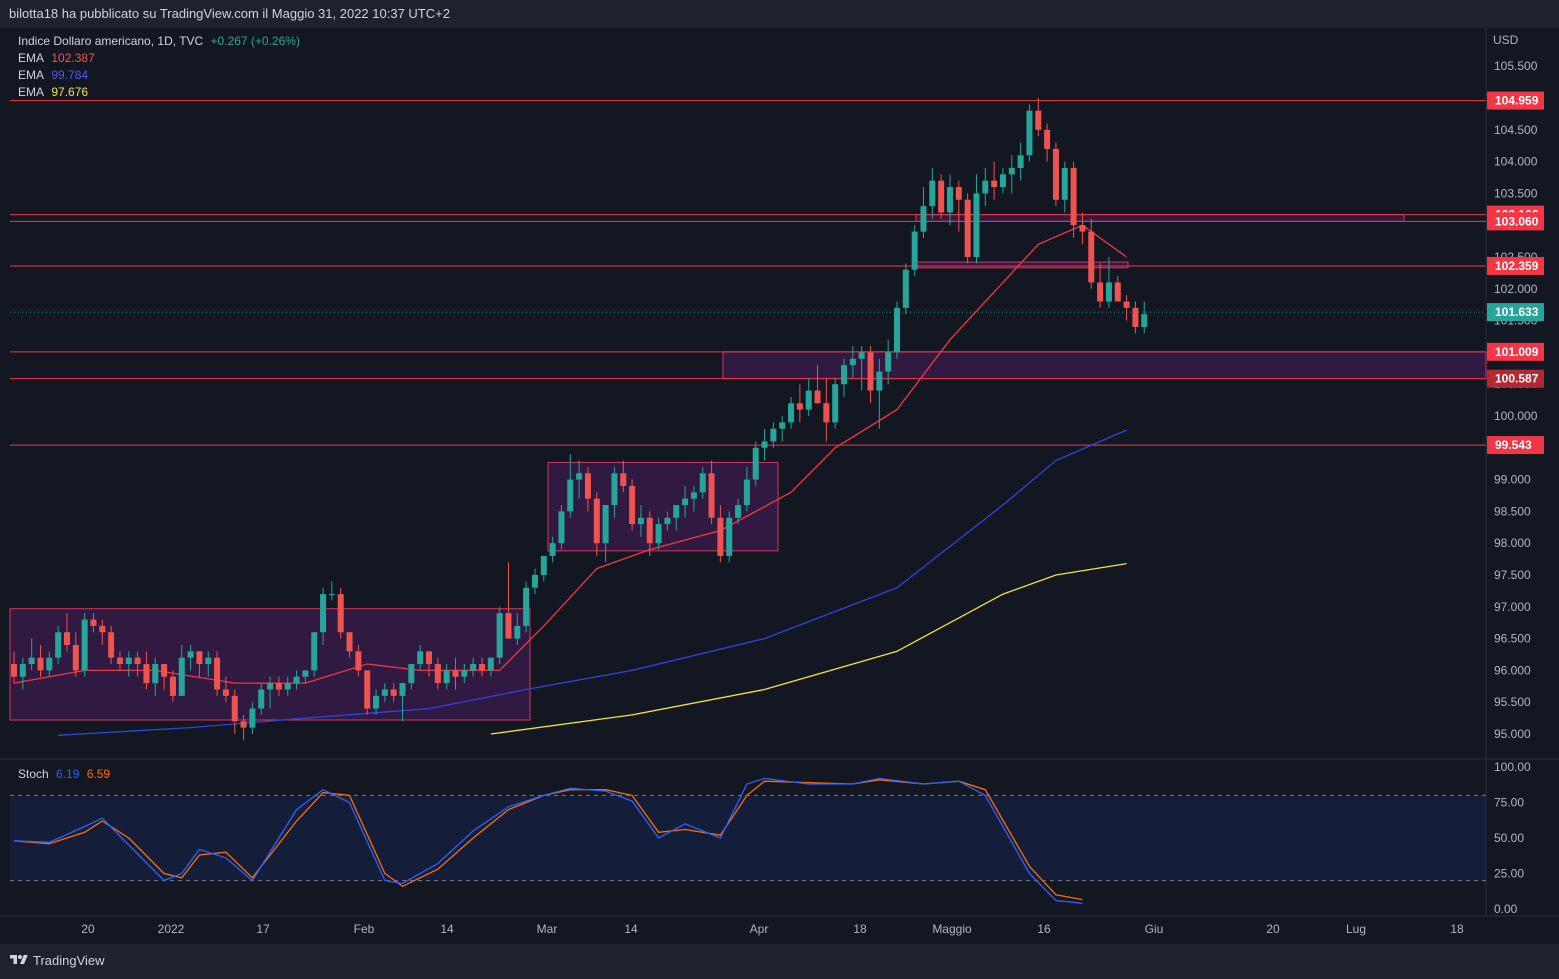 This screenshot has height=979, width=1559. I want to click on legend-ema-2: EMA 99.784, so click(53, 75).